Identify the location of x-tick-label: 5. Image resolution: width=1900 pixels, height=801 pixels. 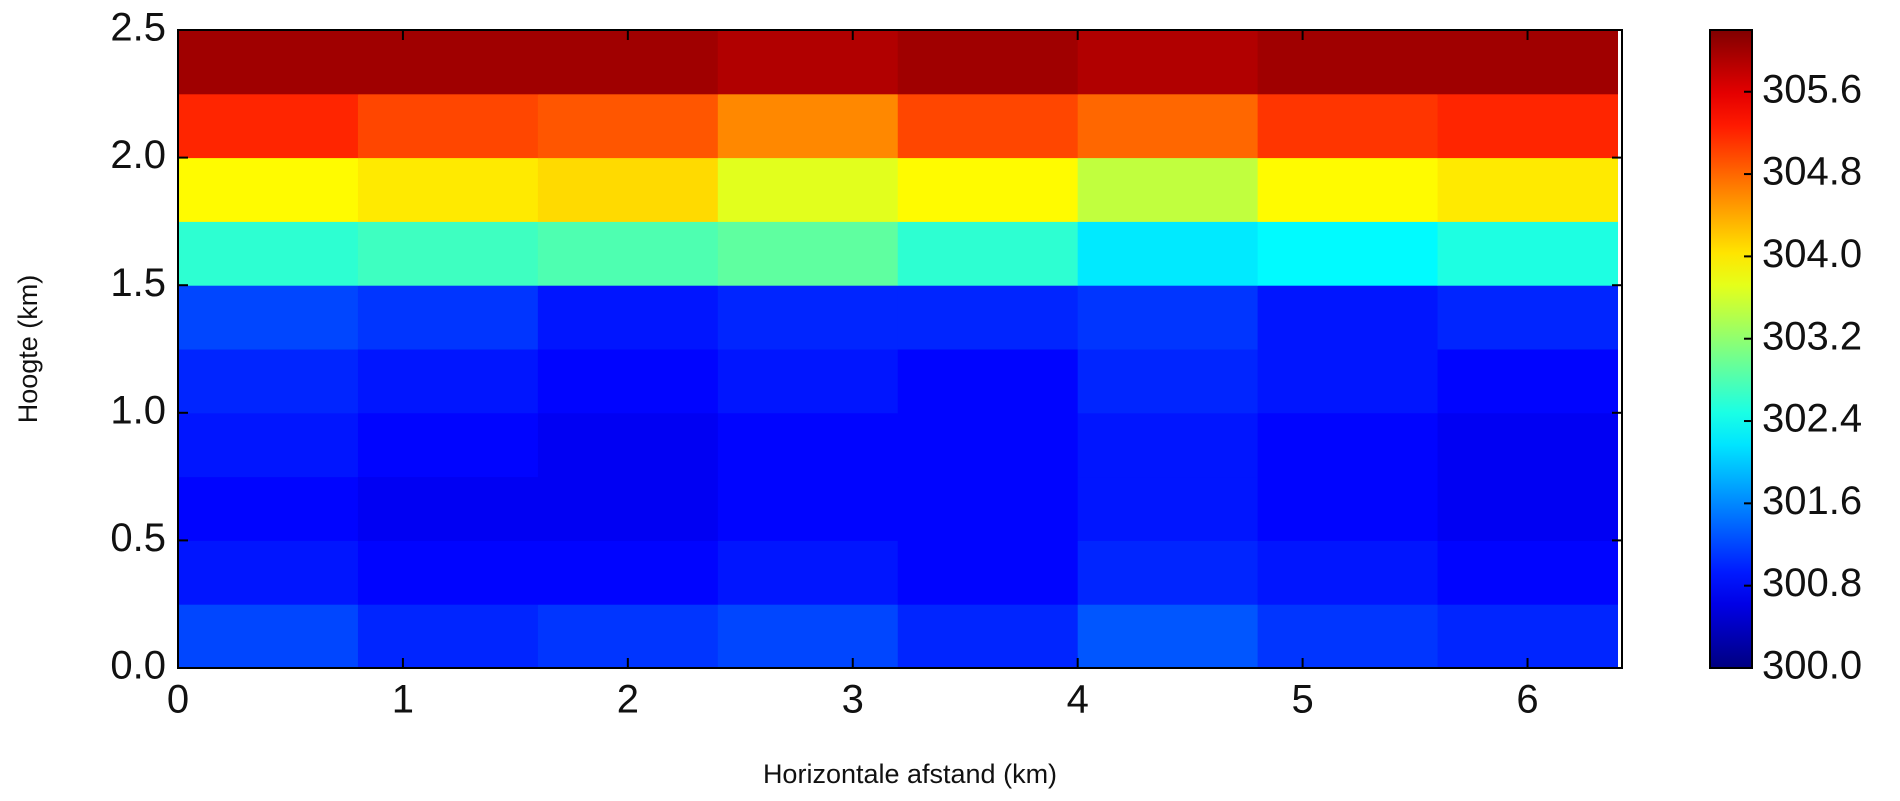
(1302, 700).